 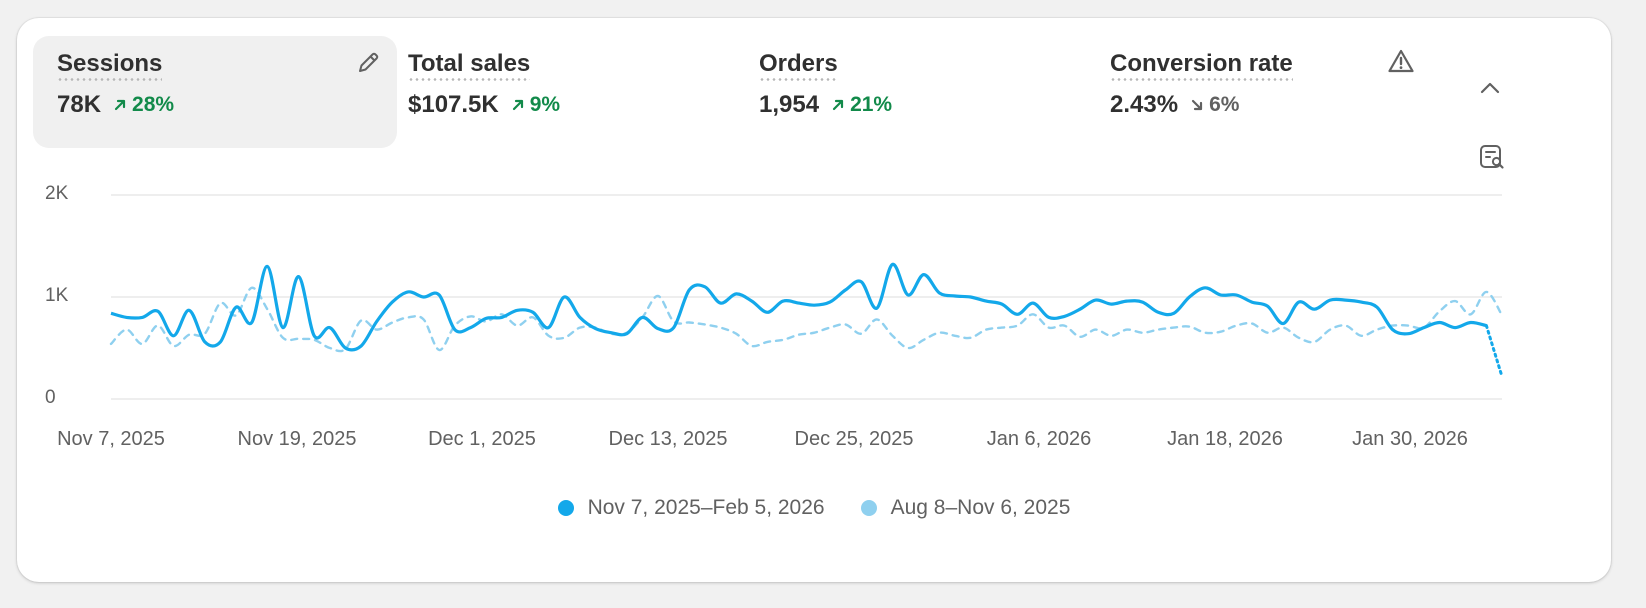 What do you see at coordinates (1490, 88) in the screenshot?
I see `chevron-up-icon` at bounding box center [1490, 88].